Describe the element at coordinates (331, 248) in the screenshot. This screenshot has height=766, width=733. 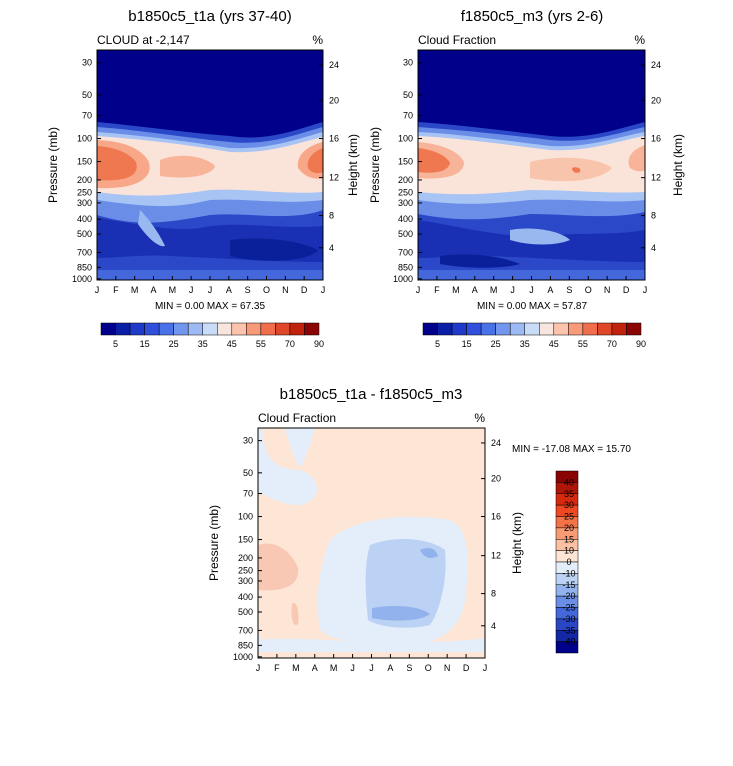
I see `y-right-tick-label: 4` at that location.